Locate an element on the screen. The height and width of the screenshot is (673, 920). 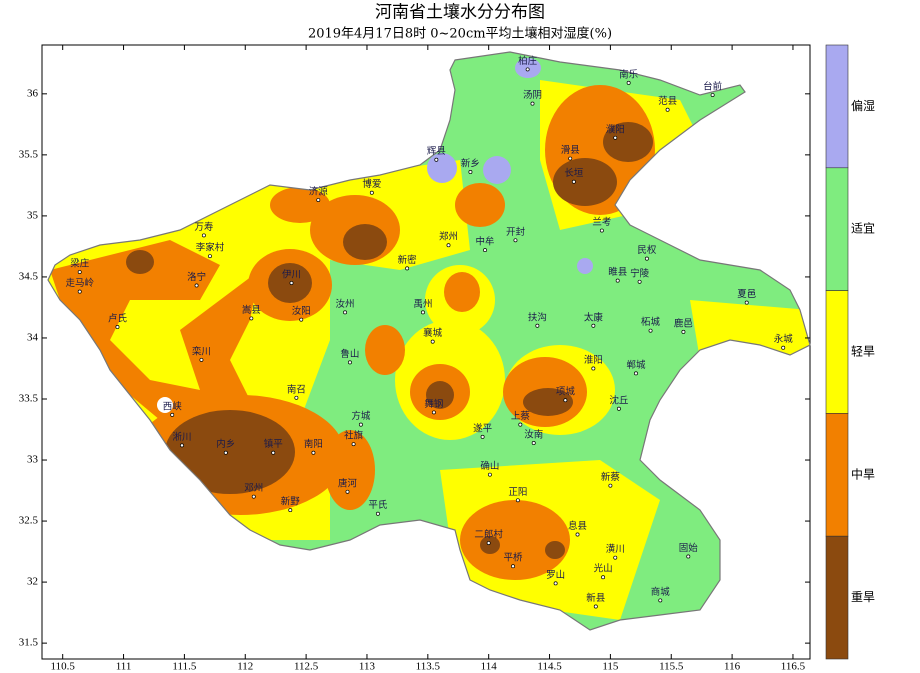
legend-label: 偏湿 is located at coordinates (863, 105).